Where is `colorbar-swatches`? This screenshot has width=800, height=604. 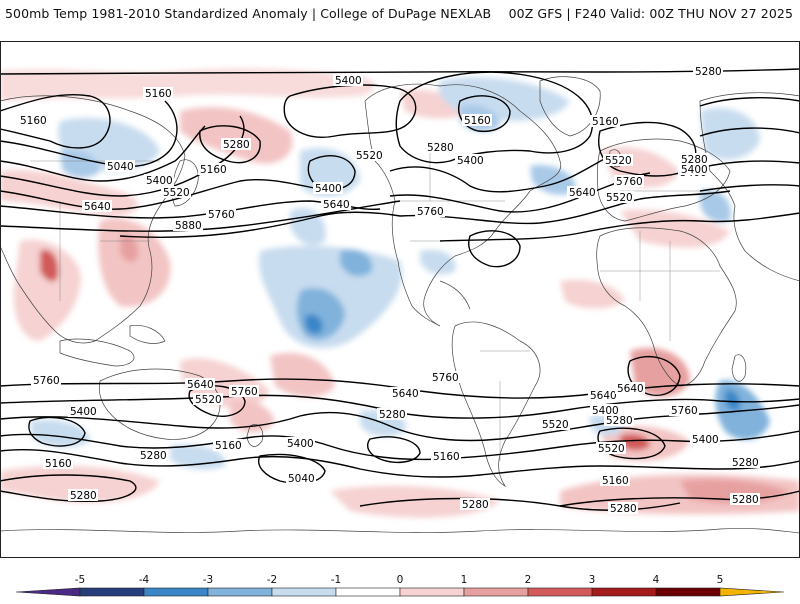
colorbar-swatches is located at coordinates (400, 592).